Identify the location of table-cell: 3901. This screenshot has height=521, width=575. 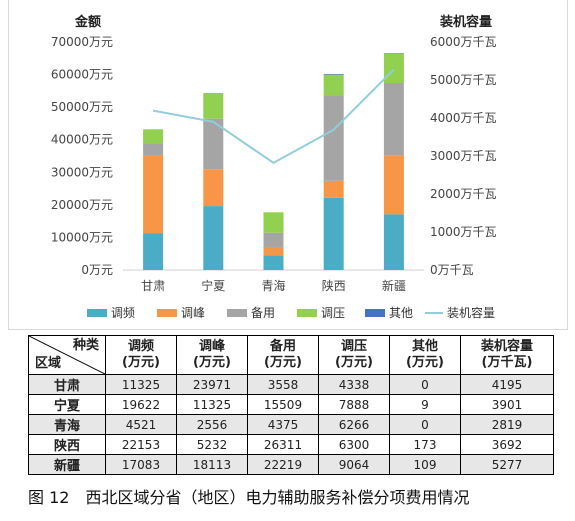
(507, 404).